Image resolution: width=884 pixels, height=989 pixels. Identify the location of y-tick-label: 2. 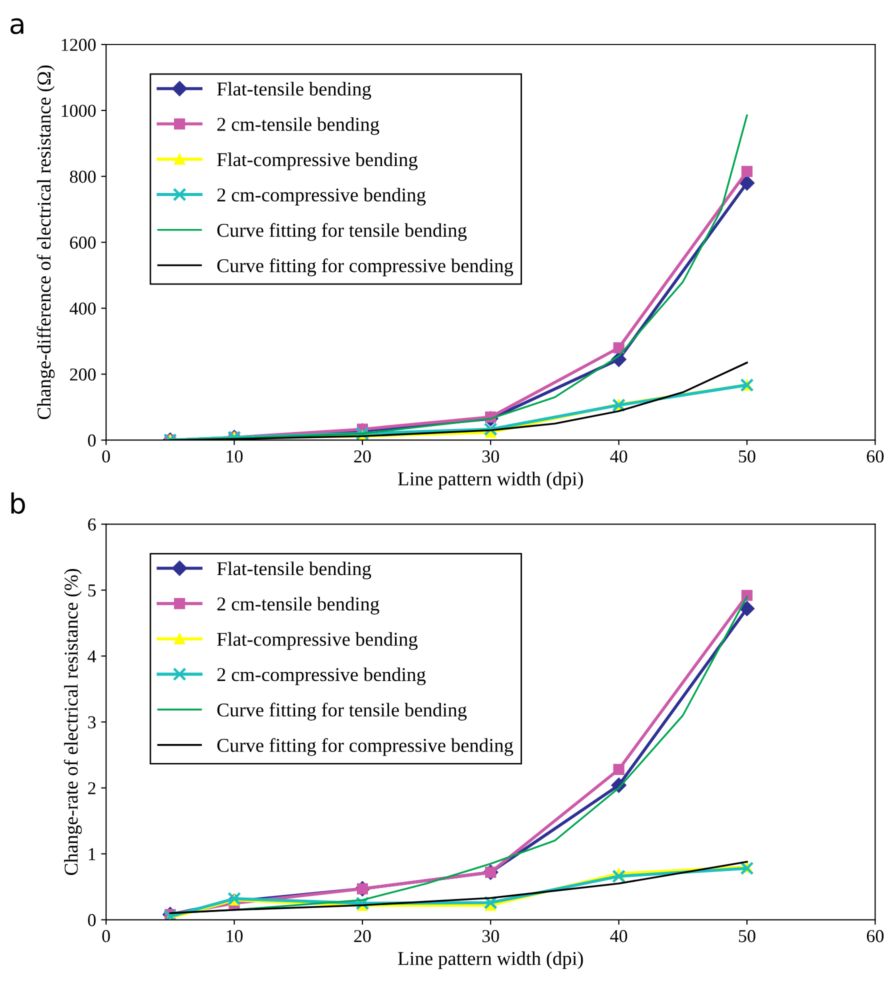
(92, 788).